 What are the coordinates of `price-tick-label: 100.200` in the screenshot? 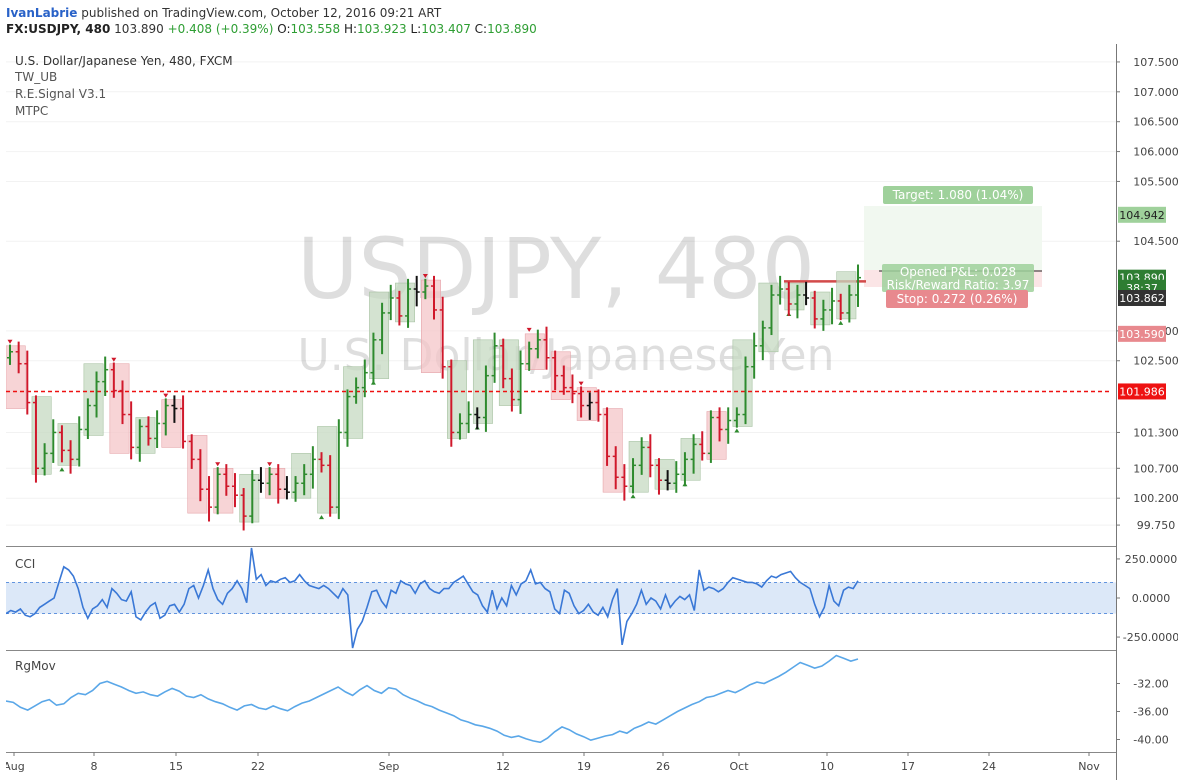 It's located at (1155, 498).